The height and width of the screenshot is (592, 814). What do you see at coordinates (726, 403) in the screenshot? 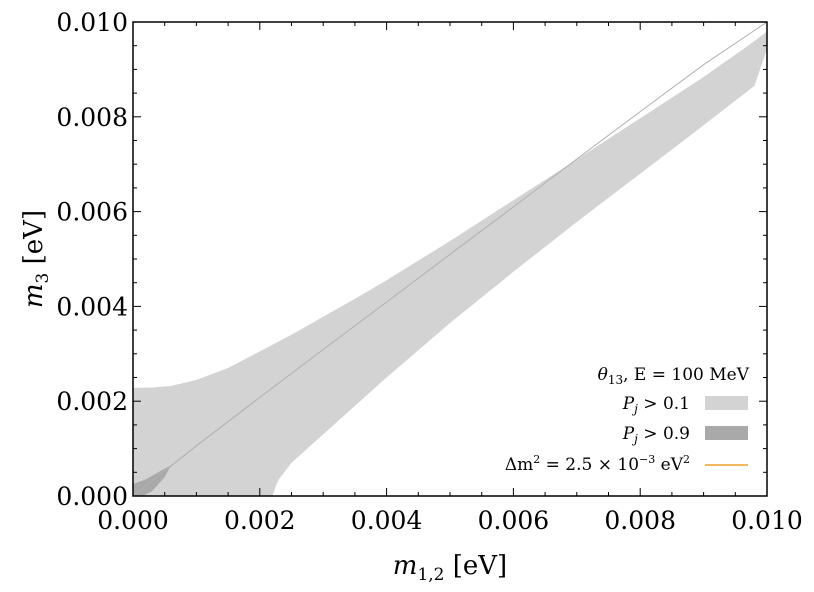
I see `legend-swatch-pj01` at bounding box center [726, 403].